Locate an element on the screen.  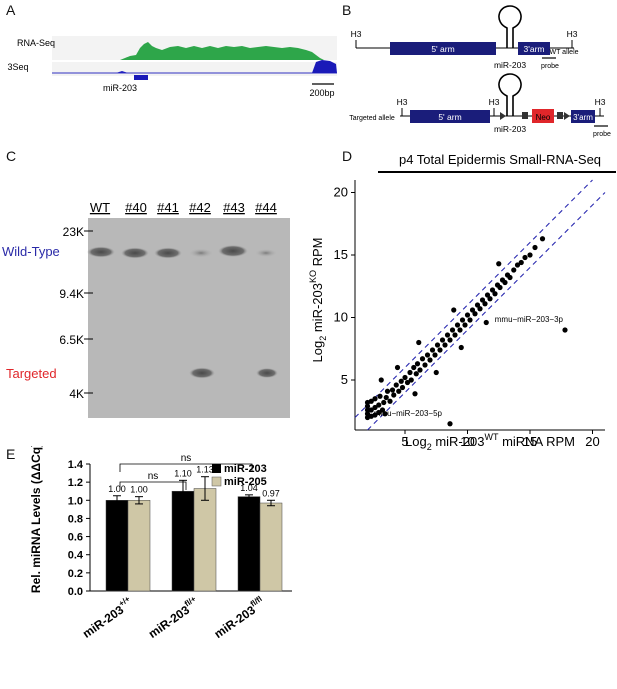
bar-y-tick-label: 0.0 is located at coordinates (75, 592).